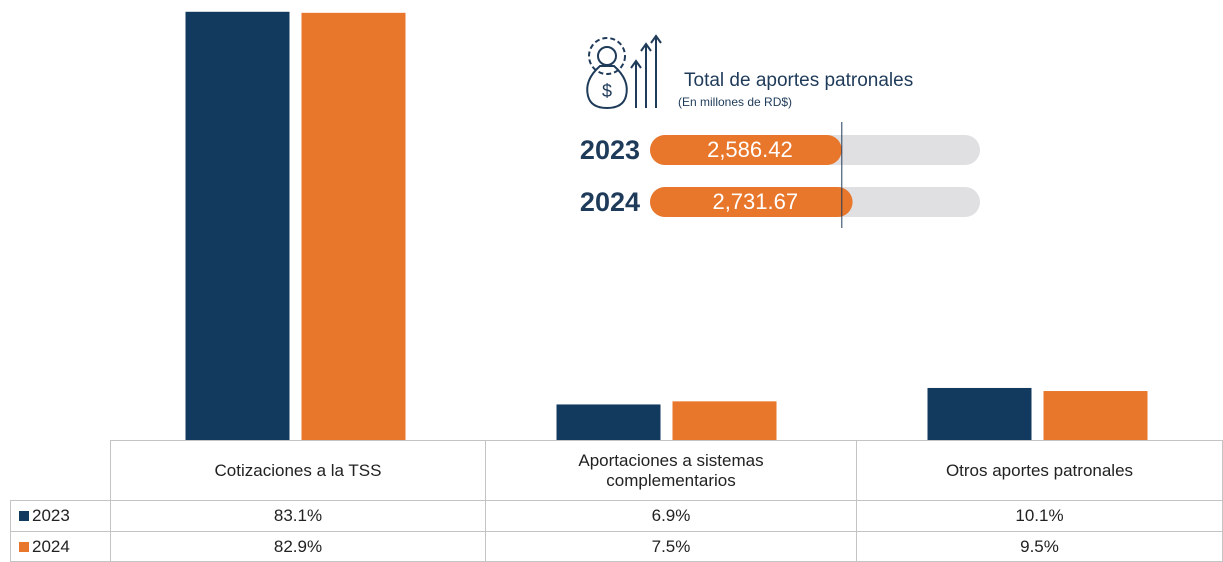  I want to click on data-label: 83.1%, so click(298, 516).